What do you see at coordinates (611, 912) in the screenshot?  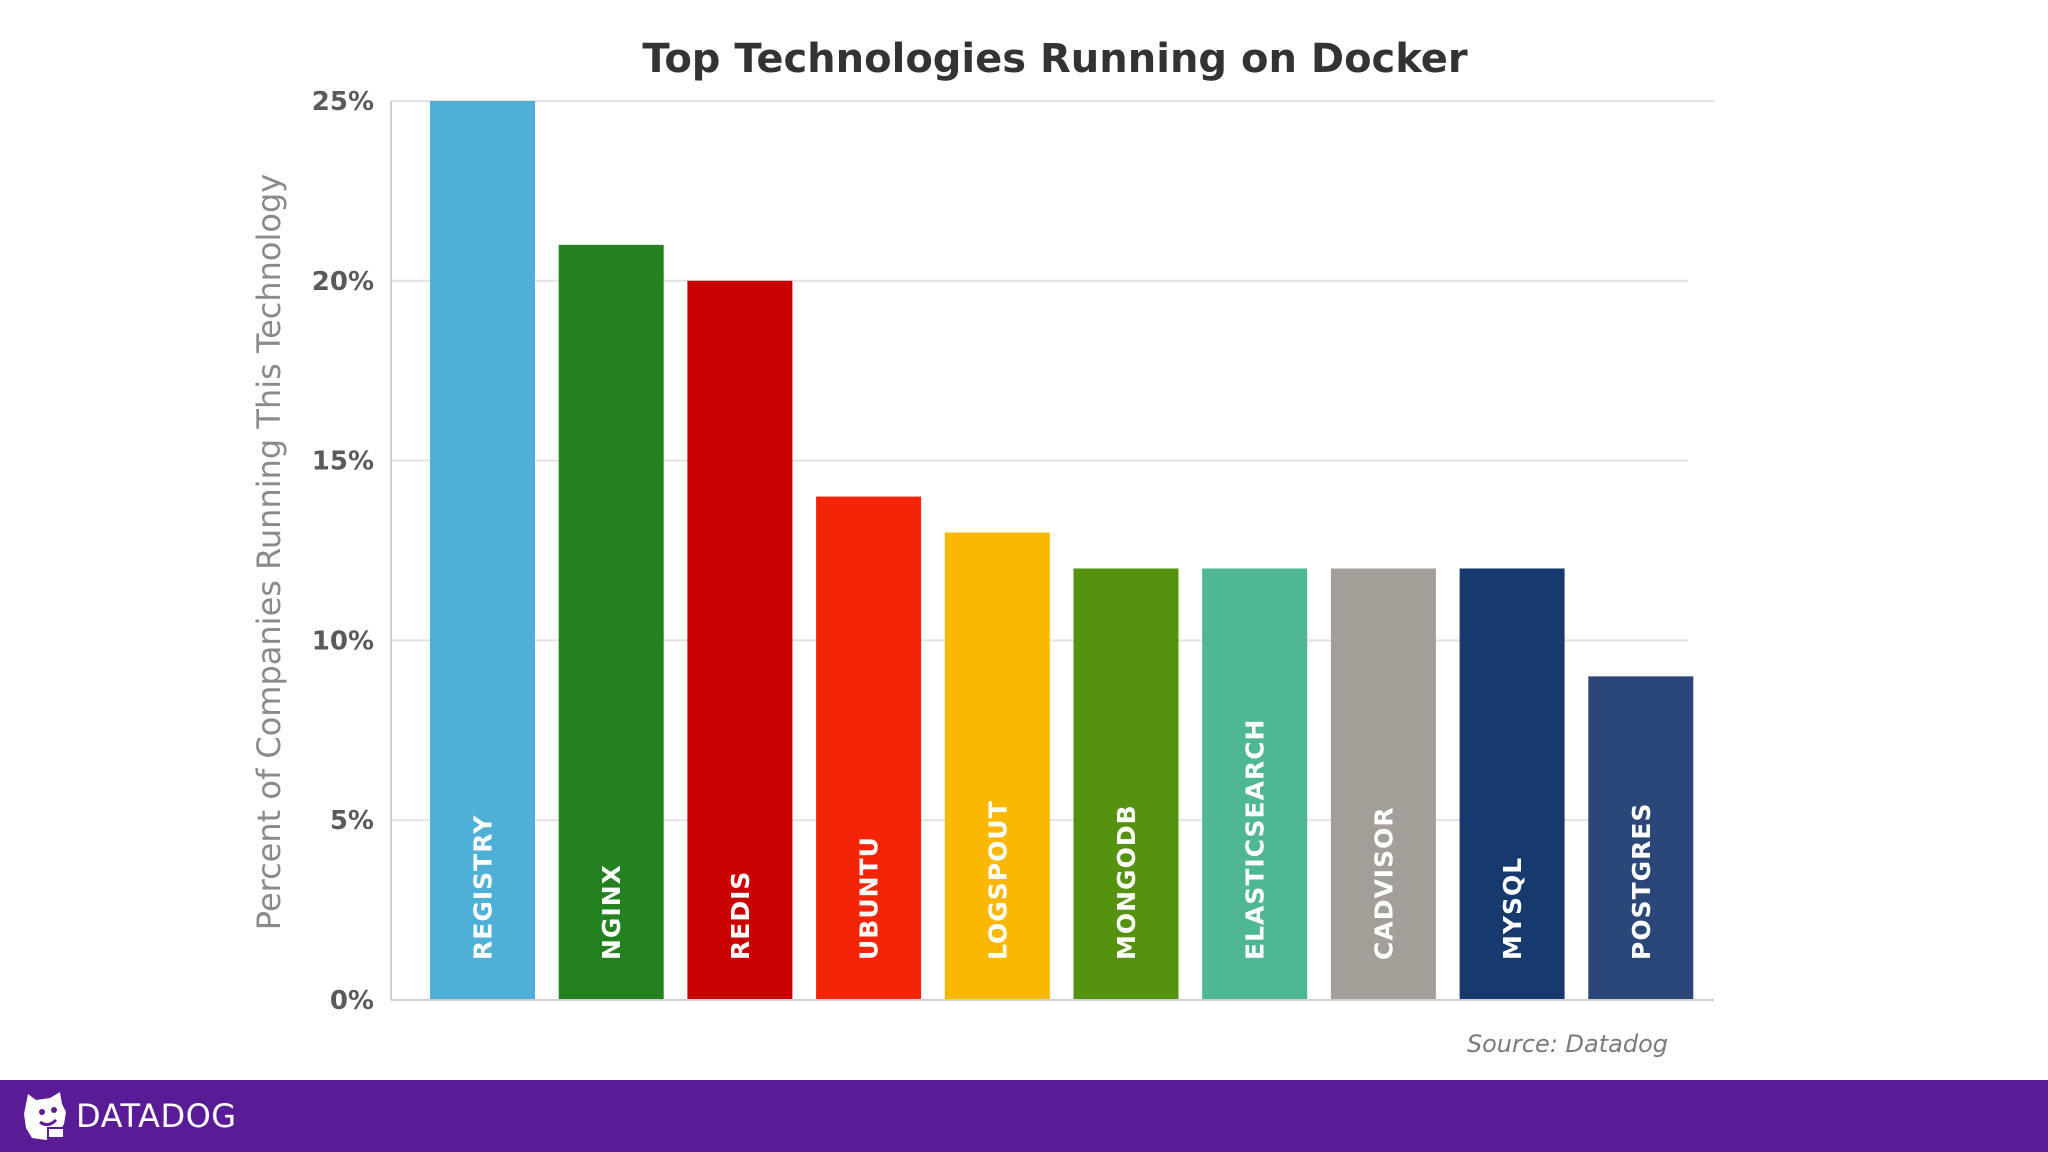 I see `bar-label-nginx: NGINX` at bounding box center [611, 912].